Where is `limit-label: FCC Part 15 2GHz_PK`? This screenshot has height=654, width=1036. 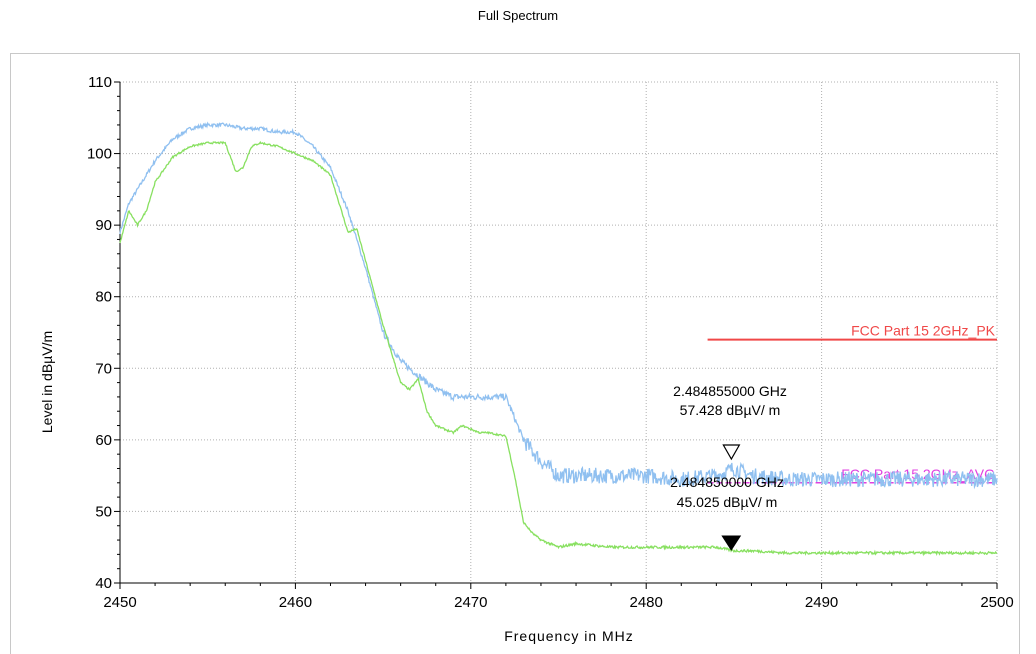
limit-label: FCC Part 15 2GHz_PK is located at coordinates (923, 331).